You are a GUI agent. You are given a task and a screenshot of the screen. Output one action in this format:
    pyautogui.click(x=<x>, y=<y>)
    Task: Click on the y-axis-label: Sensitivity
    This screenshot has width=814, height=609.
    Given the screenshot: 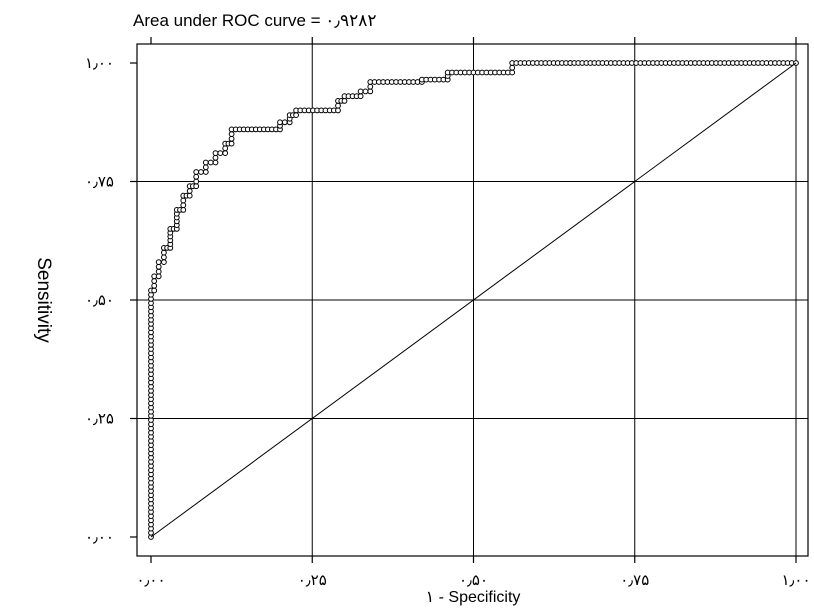 What is the action you would take?
    pyautogui.click(x=43, y=300)
    